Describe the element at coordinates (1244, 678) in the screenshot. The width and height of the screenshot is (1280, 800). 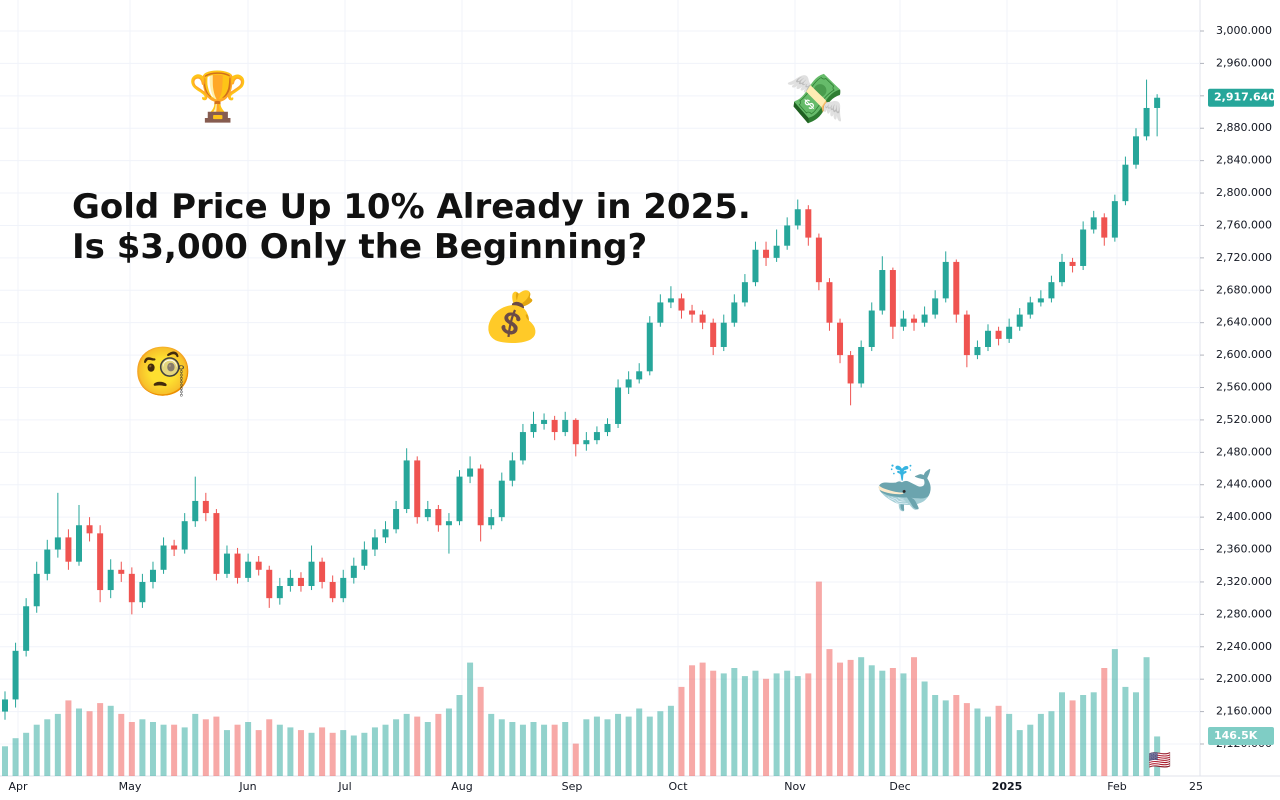
I see `y-tick-label: 2,200.000` at that location.